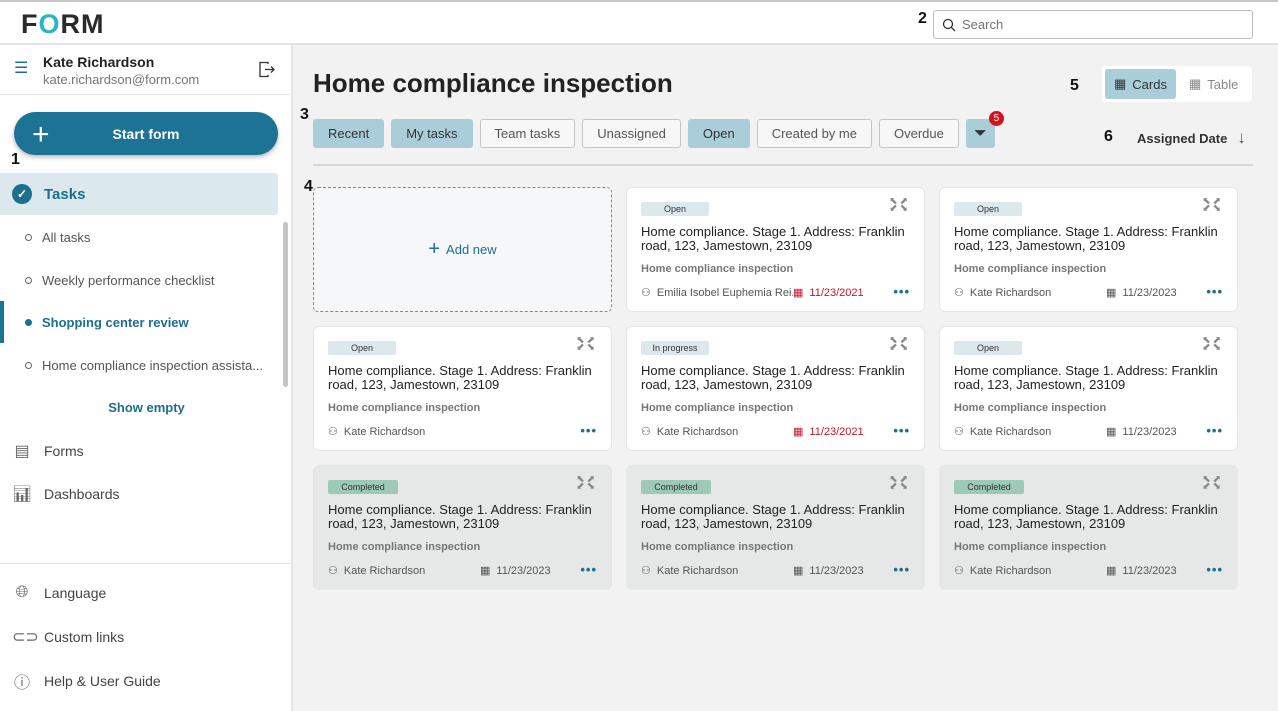 The height and width of the screenshot is (711, 1278). What do you see at coordinates (119, 280) in the screenshot?
I see `task-list-weekly: Weekly performance checklist` at bounding box center [119, 280].